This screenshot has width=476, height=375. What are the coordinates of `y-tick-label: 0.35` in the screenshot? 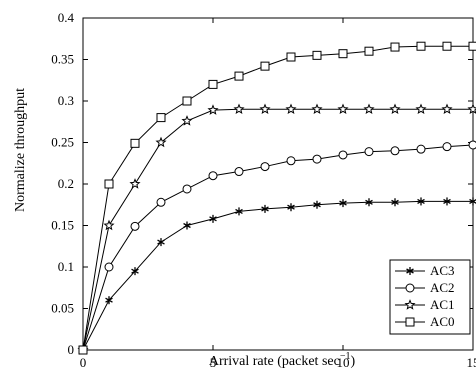 It's located at (62, 59).